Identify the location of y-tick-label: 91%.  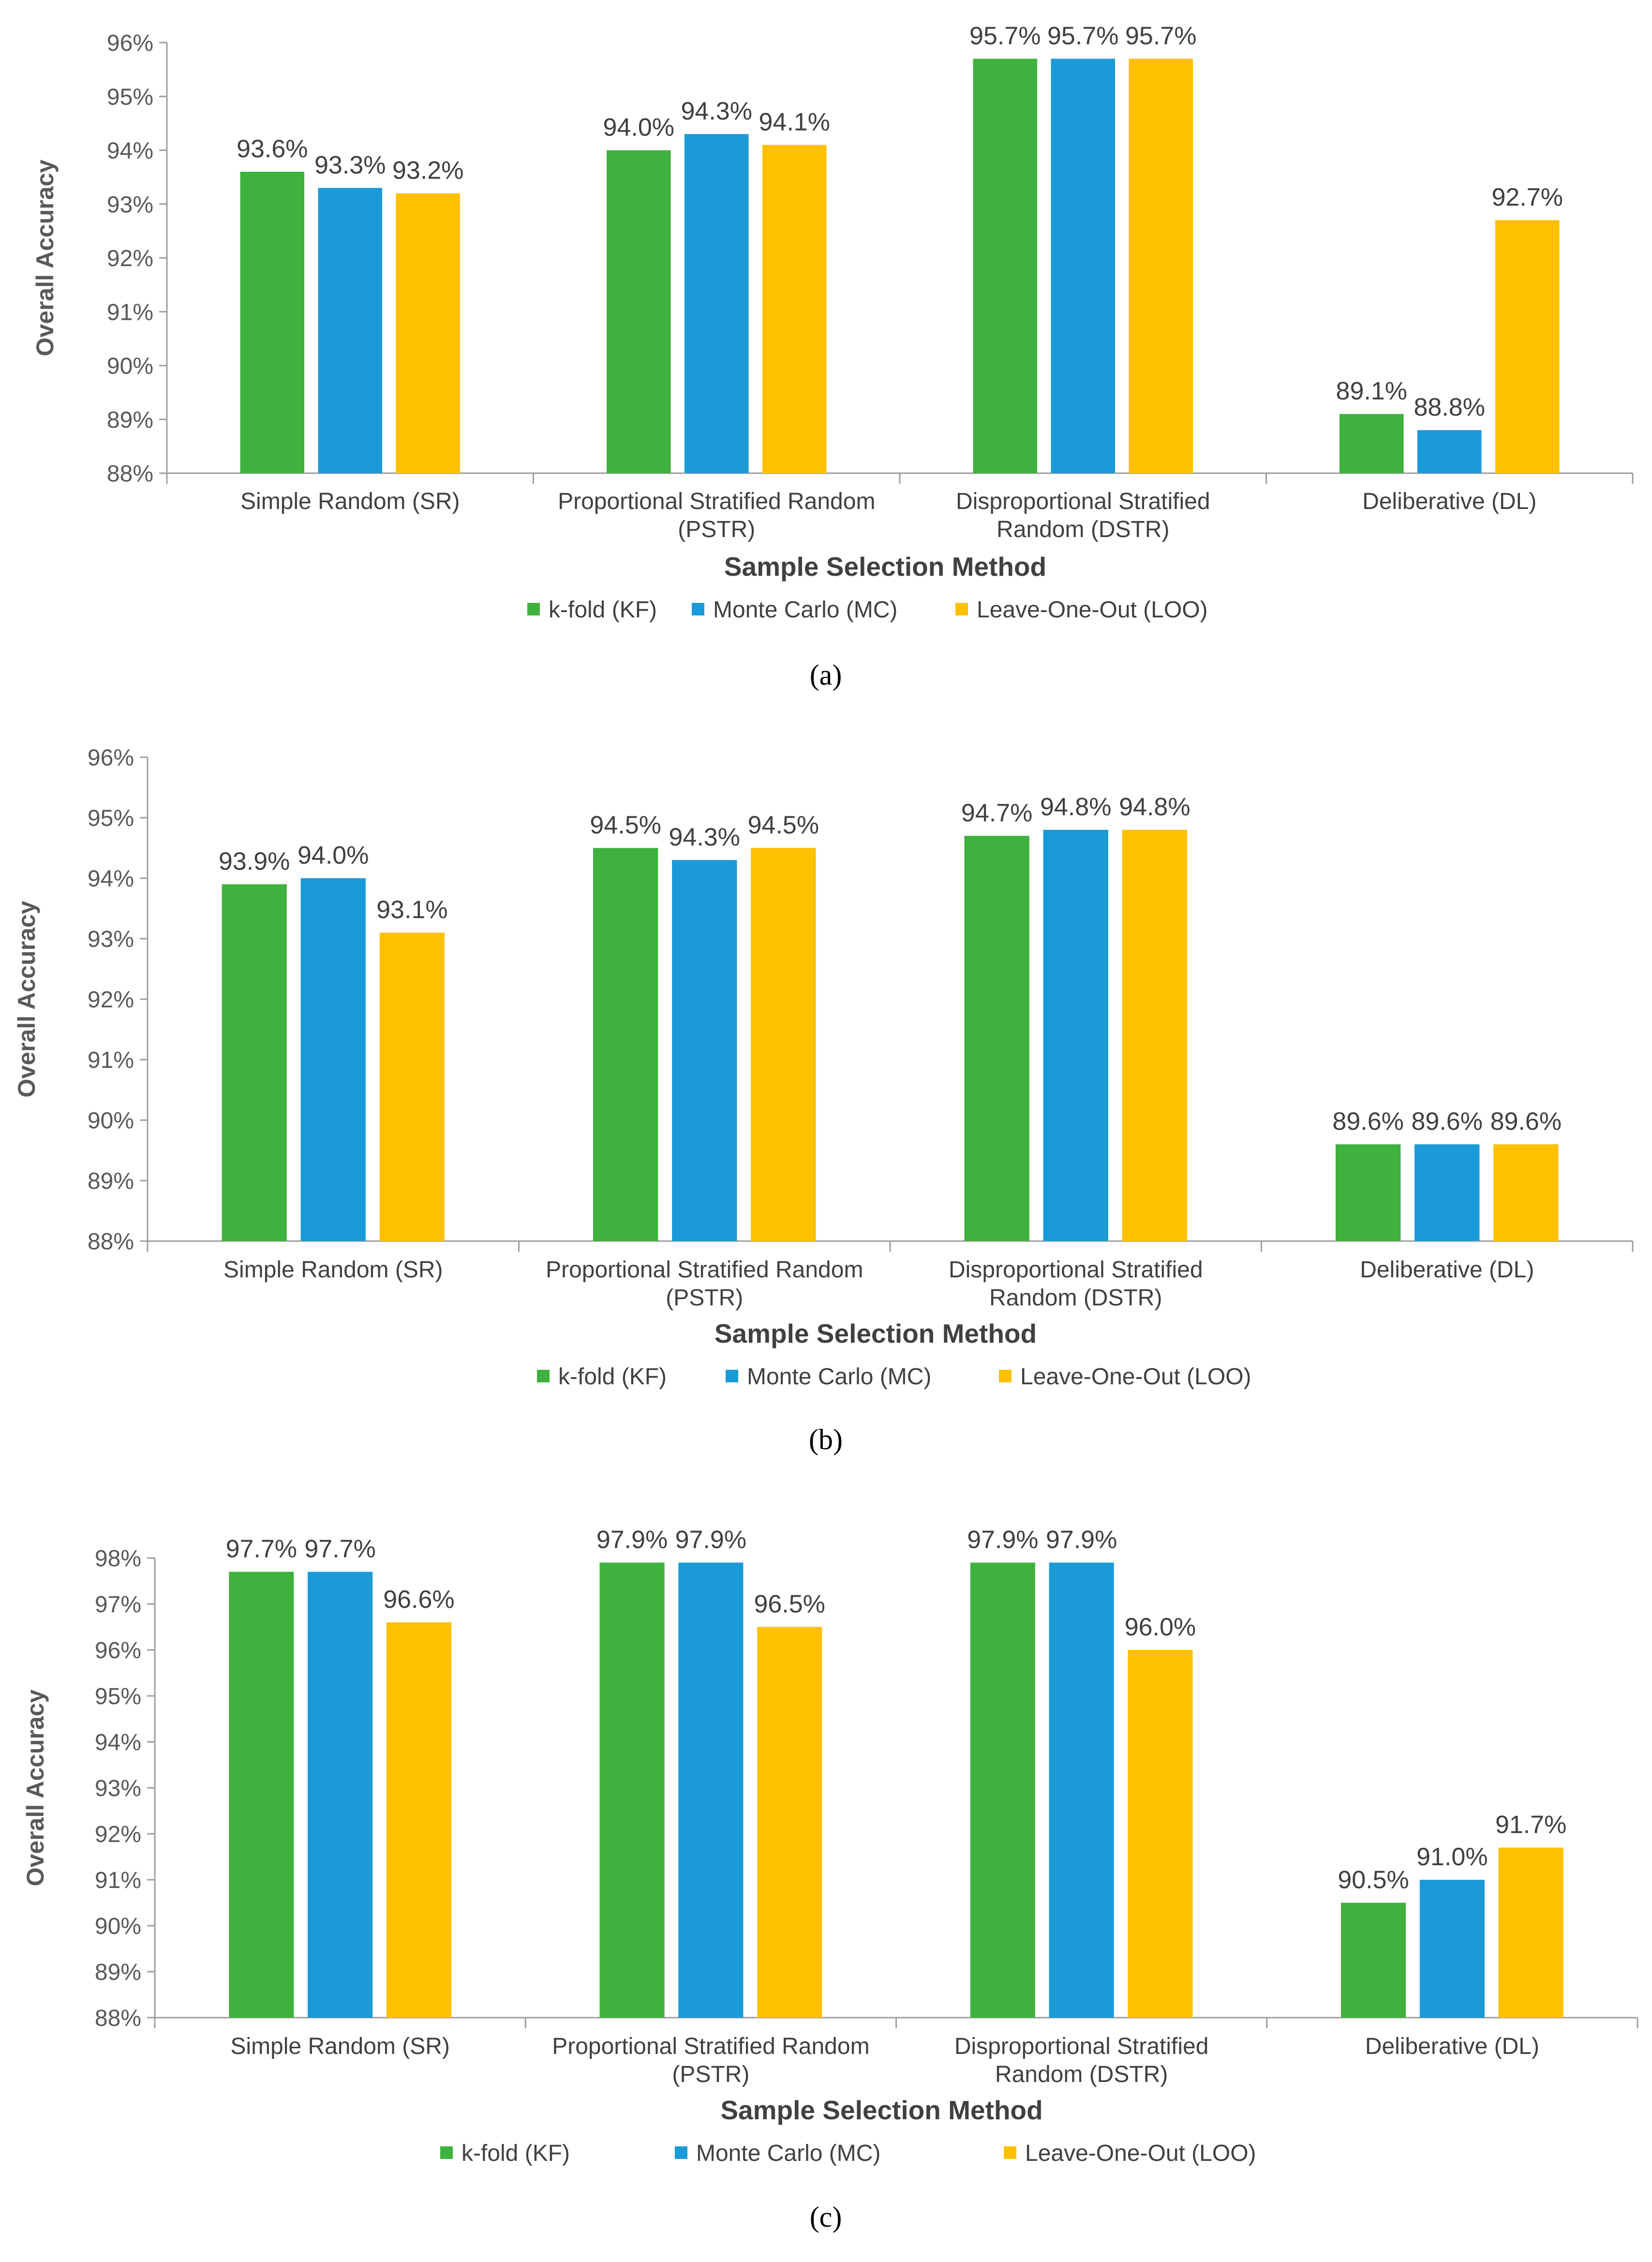
(130, 312).